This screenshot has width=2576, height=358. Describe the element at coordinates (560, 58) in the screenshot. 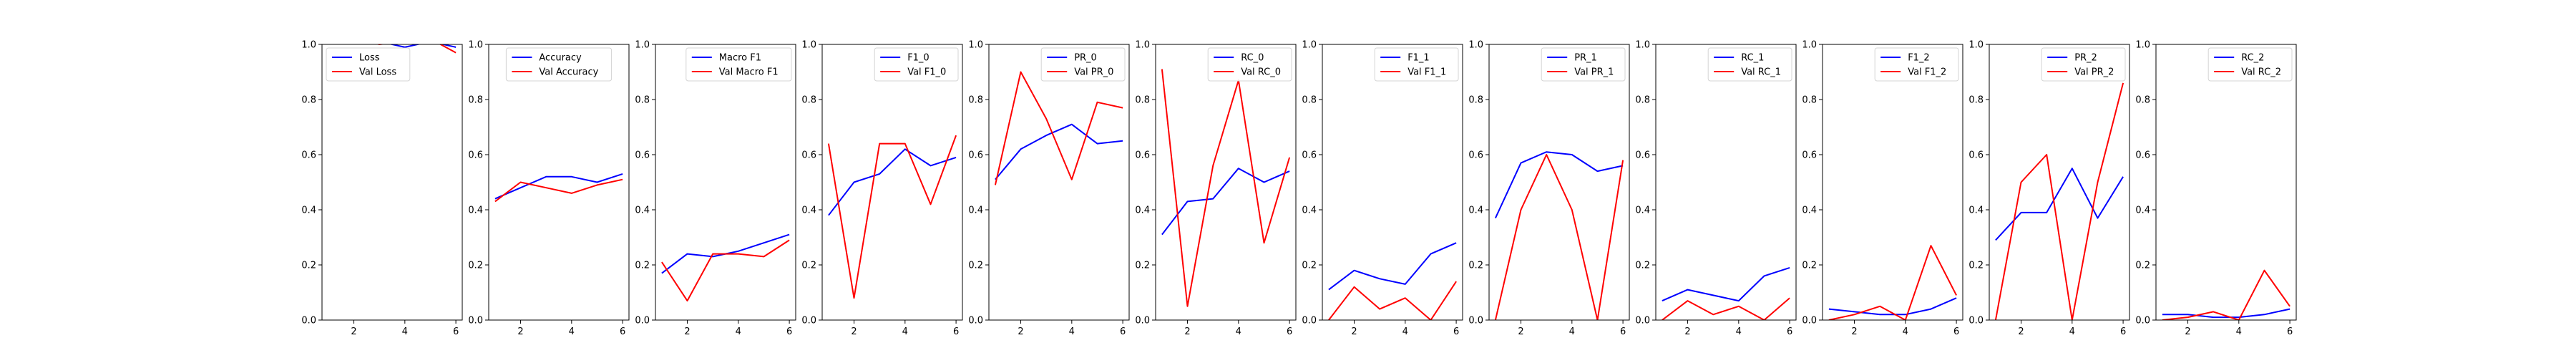

I see `legend-label: Accuracy` at that location.